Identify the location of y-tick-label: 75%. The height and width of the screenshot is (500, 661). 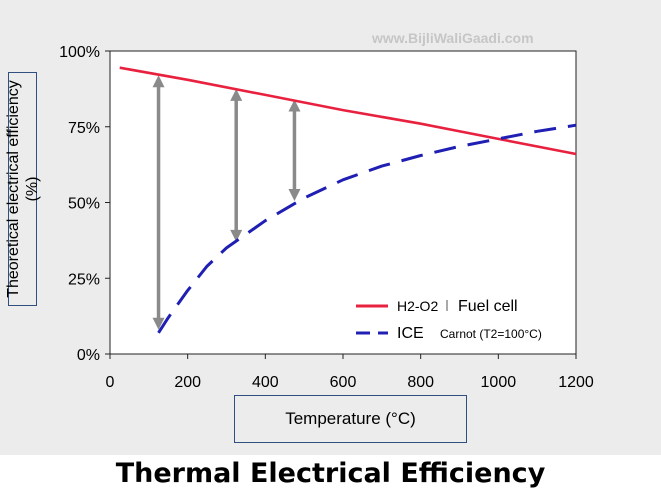
(84, 128).